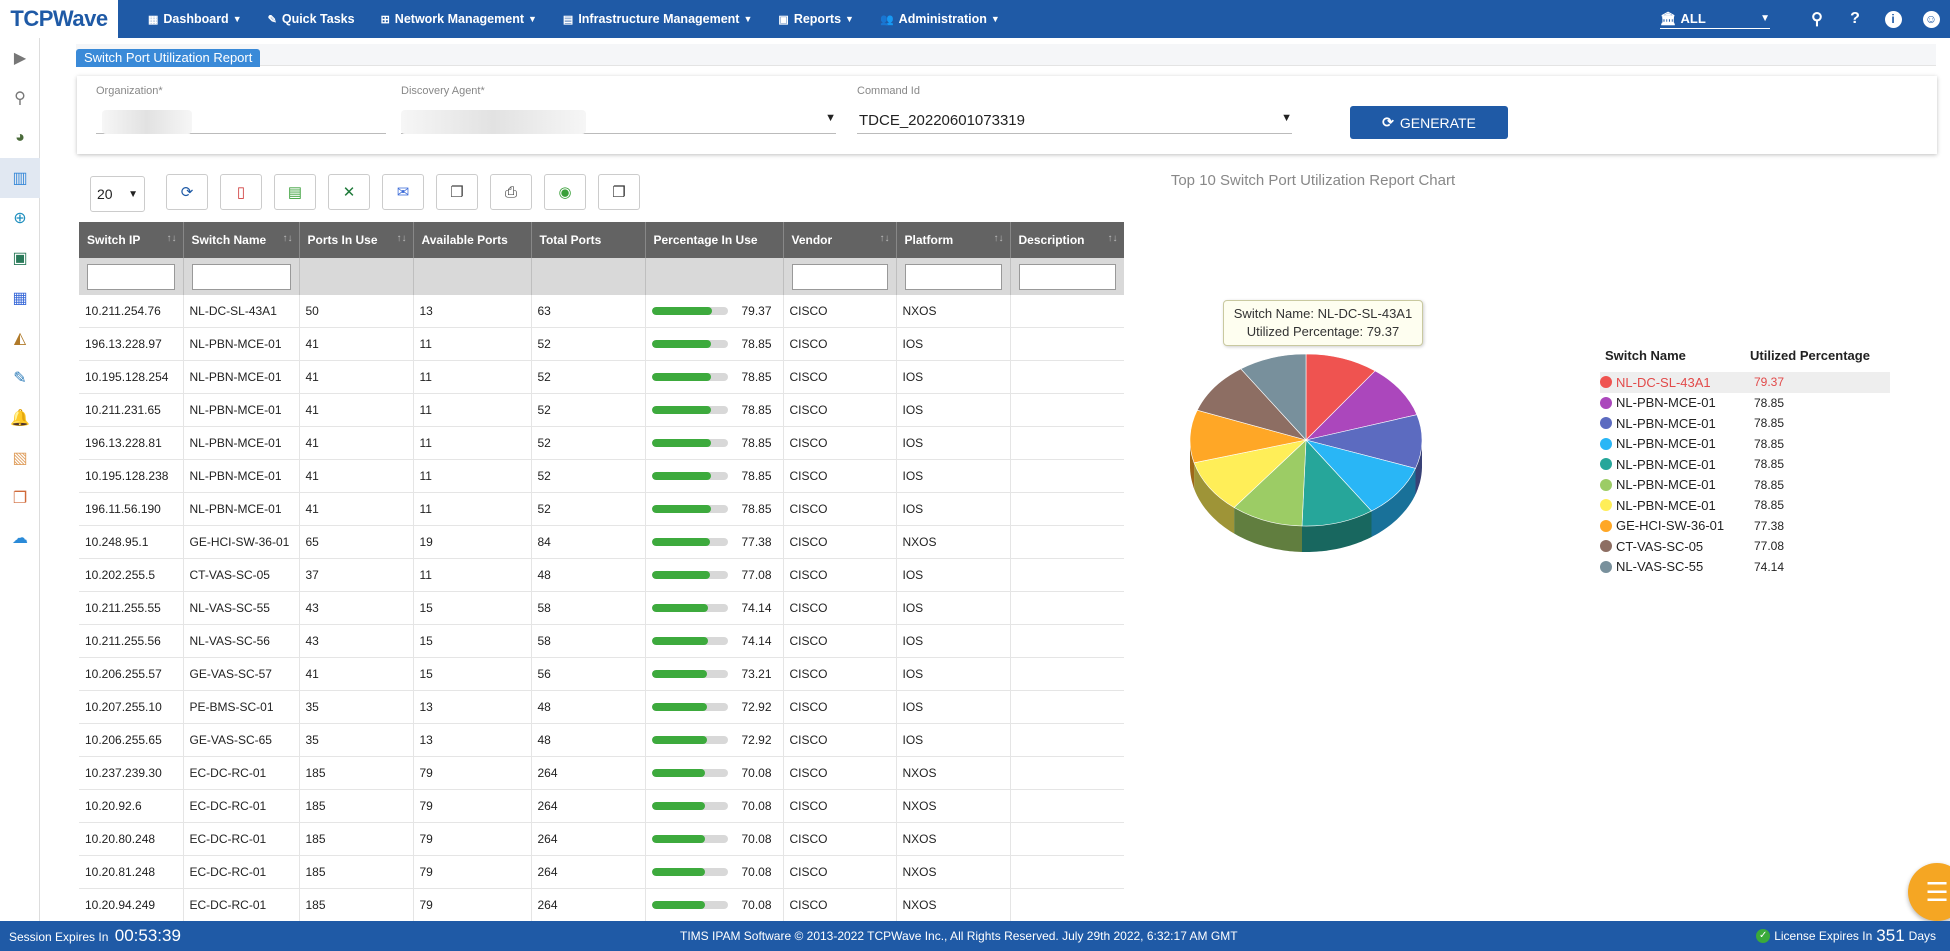 This screenshot has height=951, width=1950. What do you see at coordinates (1067, 276) in the screenshot?
I see `filter-description-input` at bounding box center [1067, 276].